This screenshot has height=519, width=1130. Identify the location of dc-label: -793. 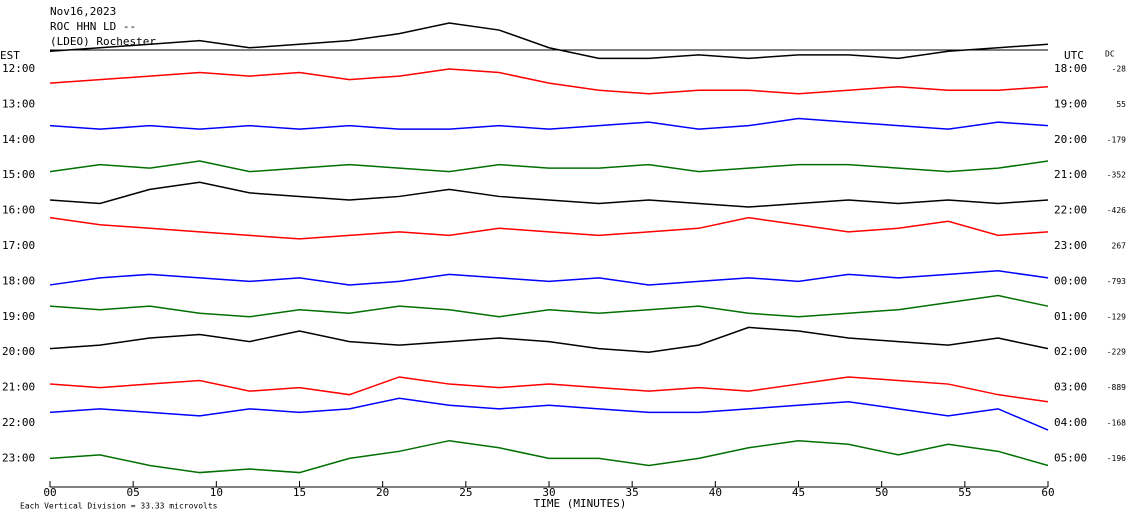
(1116, 281).